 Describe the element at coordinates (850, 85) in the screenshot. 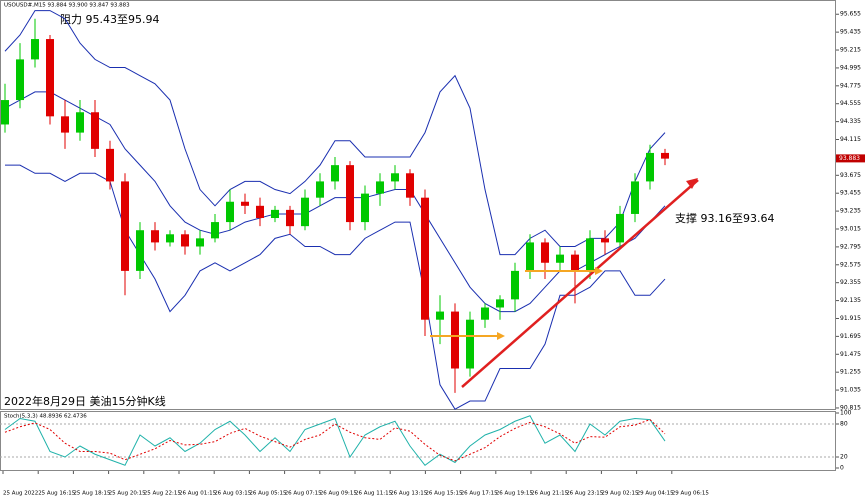

I see `y-tick-label: 94.775` at that location.